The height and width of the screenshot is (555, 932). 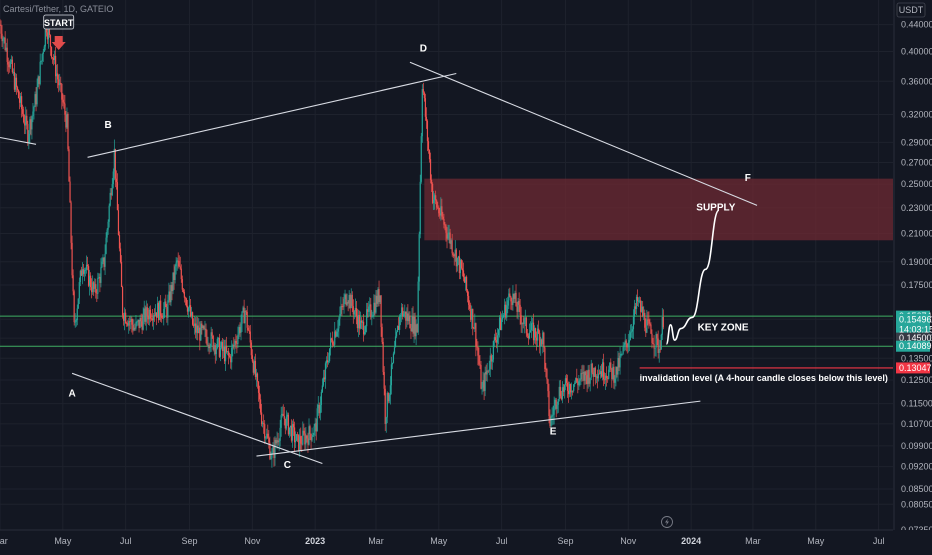 I want to click on x-tick-label: 2024, so click(x=691, y=541).